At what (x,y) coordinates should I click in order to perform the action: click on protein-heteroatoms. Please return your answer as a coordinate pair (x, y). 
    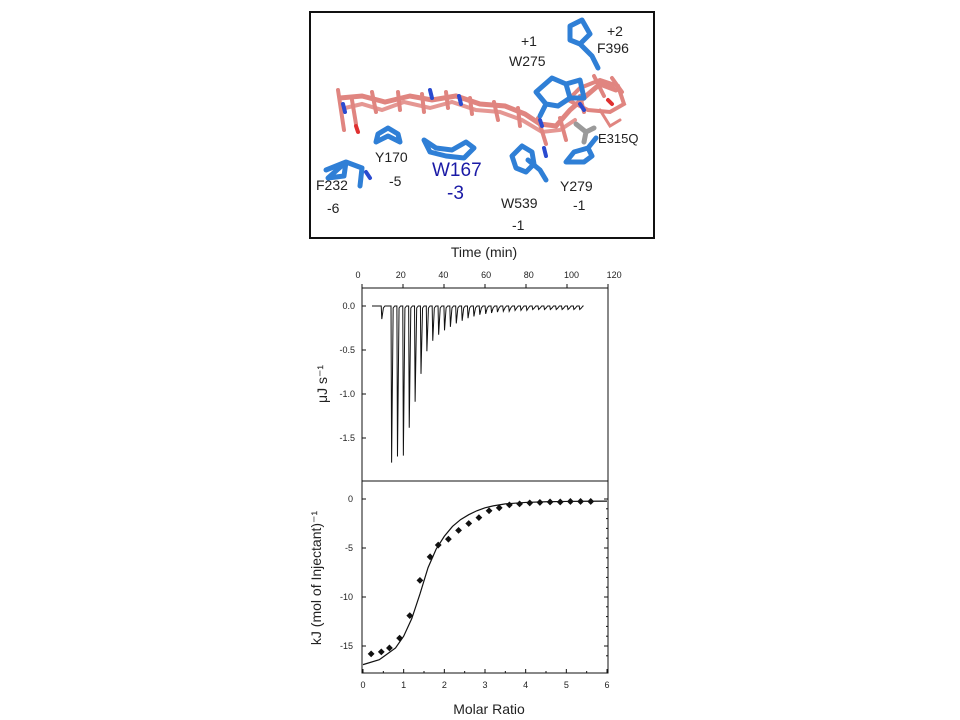
    Looking at the image, I should click on (475, 141).